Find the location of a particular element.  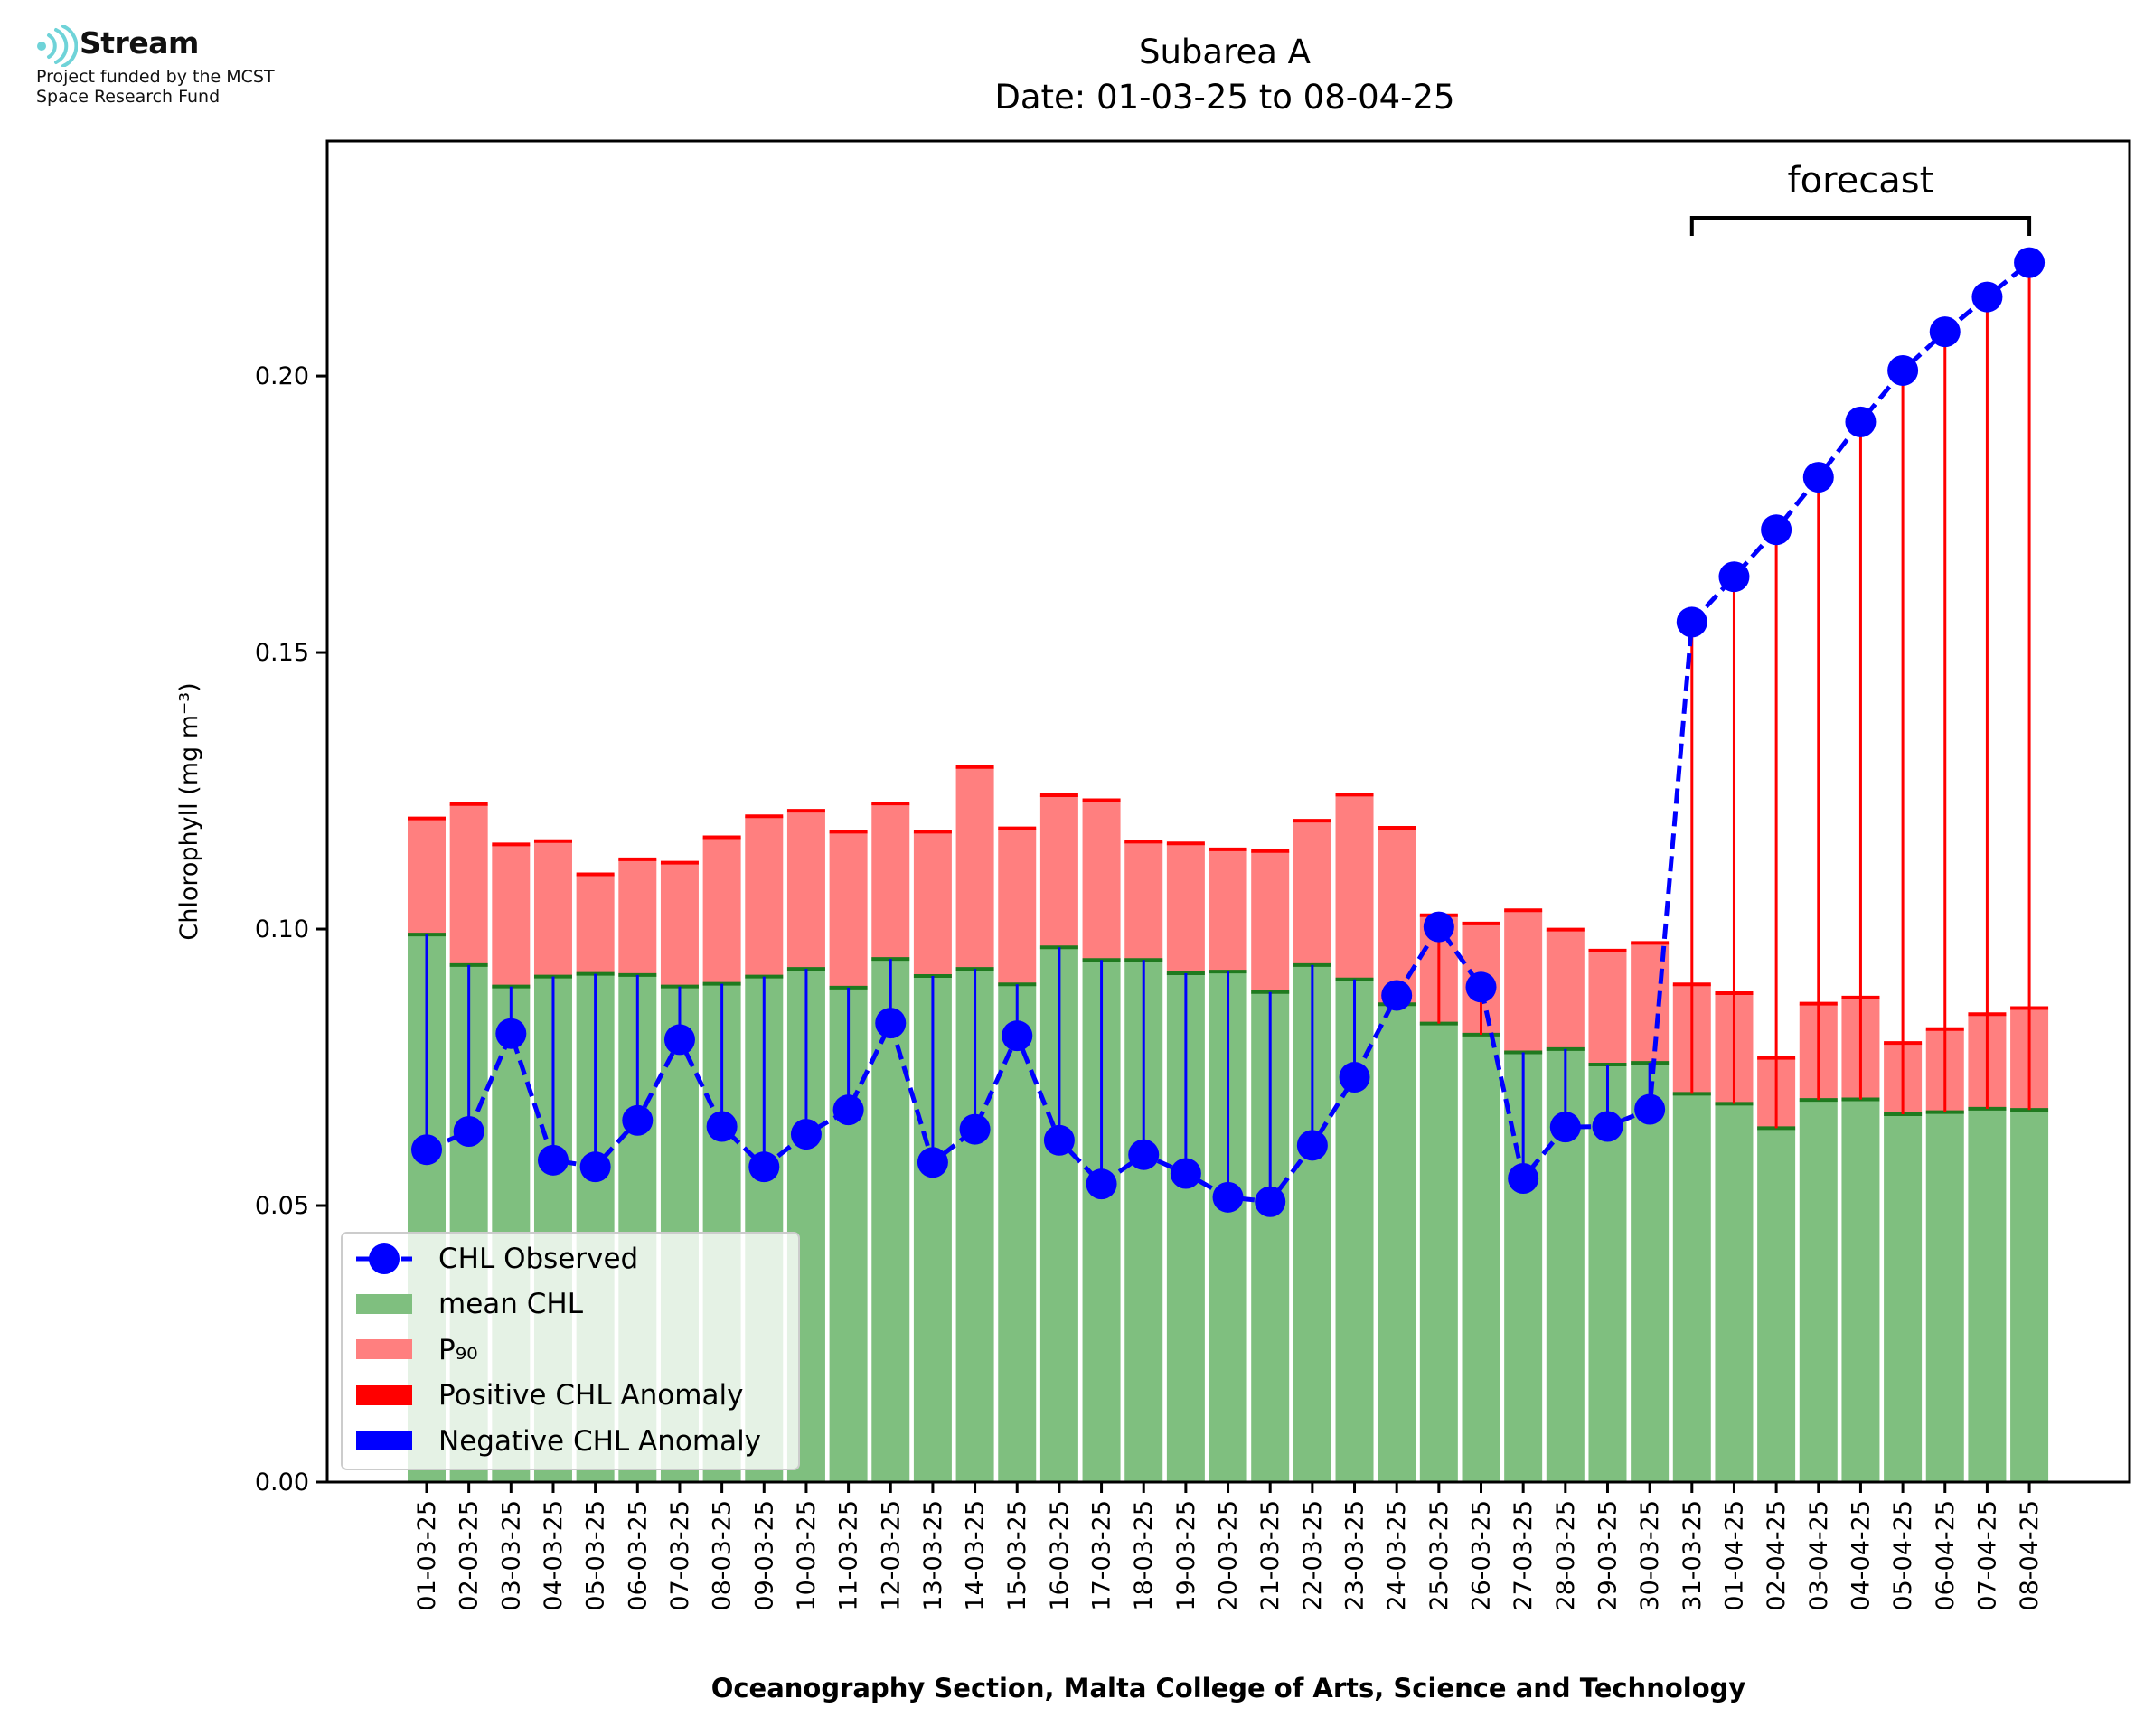

x-tick-label-09-03-25: 09-03-25 is located at coordinates (764, 1556).